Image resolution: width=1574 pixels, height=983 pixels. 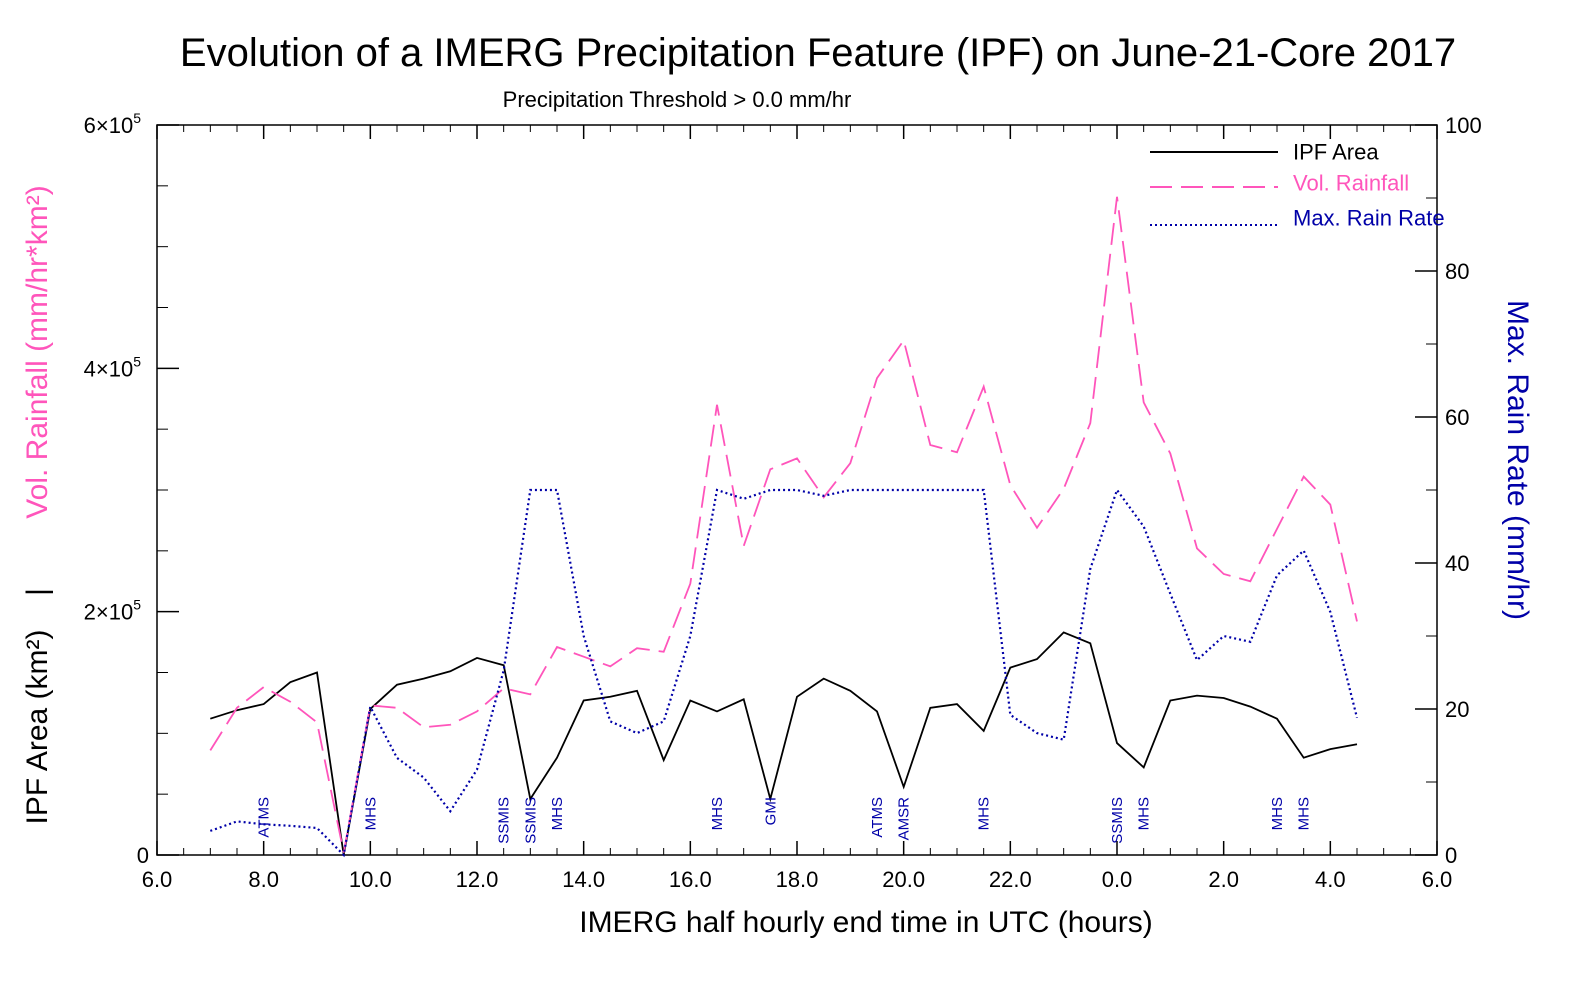 What do you see at coordinates (770, 811) in the screenshot?
I see `annotation-gmi: GMI` at bounding box center [770, 811].